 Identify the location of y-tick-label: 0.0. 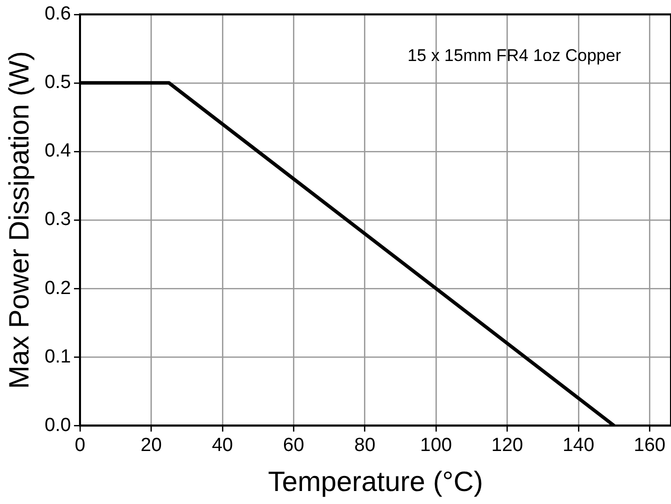
(58, 425).